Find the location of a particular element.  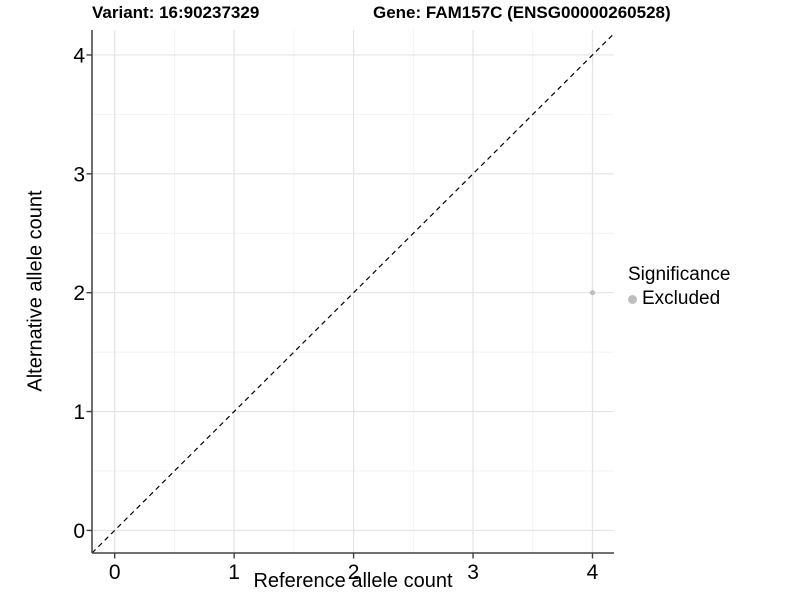

y-tick-label: 4 is located at coordinates (79, 55).